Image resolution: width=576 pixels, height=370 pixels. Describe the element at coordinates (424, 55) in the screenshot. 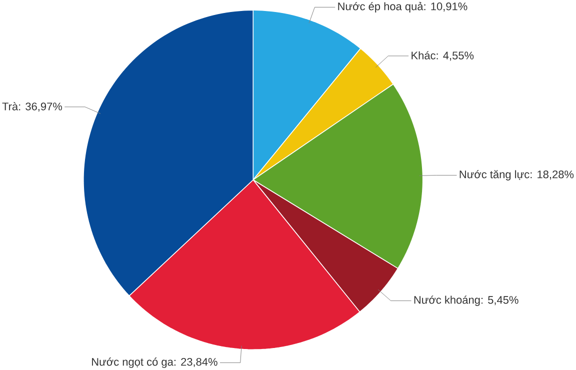

I see `slice-label: Khác` at that location.